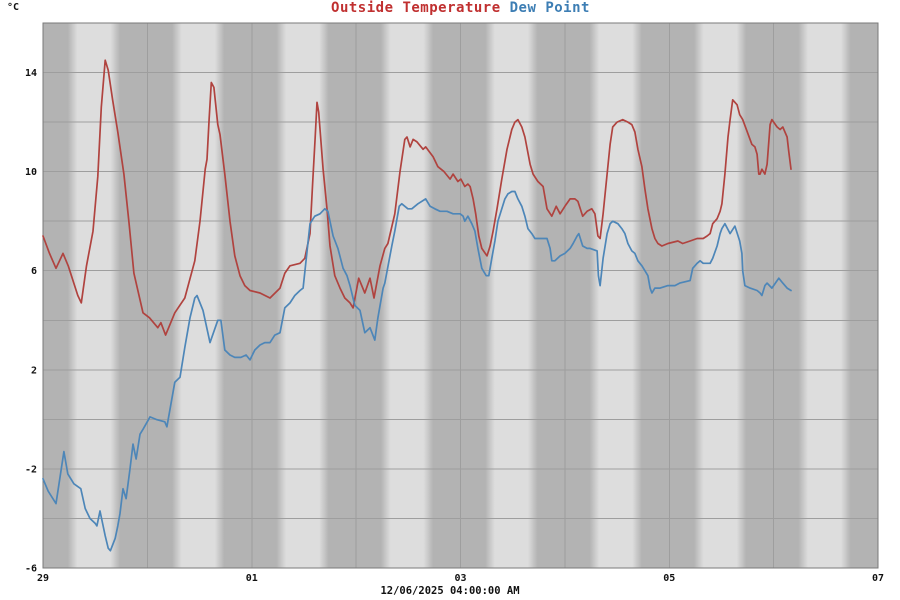 The image size is (900, 600). What do you see at coordinates (669, 578) in the screenshot?
I see `x-tick-label: 05` at bounding box center [669, 578].